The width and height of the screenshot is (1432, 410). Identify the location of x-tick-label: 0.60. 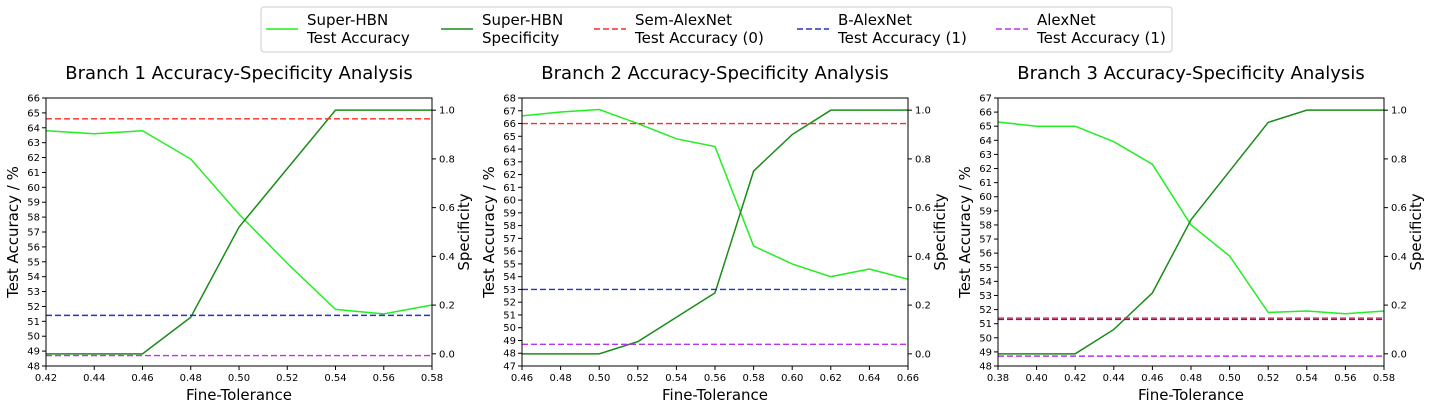
(792, 378).